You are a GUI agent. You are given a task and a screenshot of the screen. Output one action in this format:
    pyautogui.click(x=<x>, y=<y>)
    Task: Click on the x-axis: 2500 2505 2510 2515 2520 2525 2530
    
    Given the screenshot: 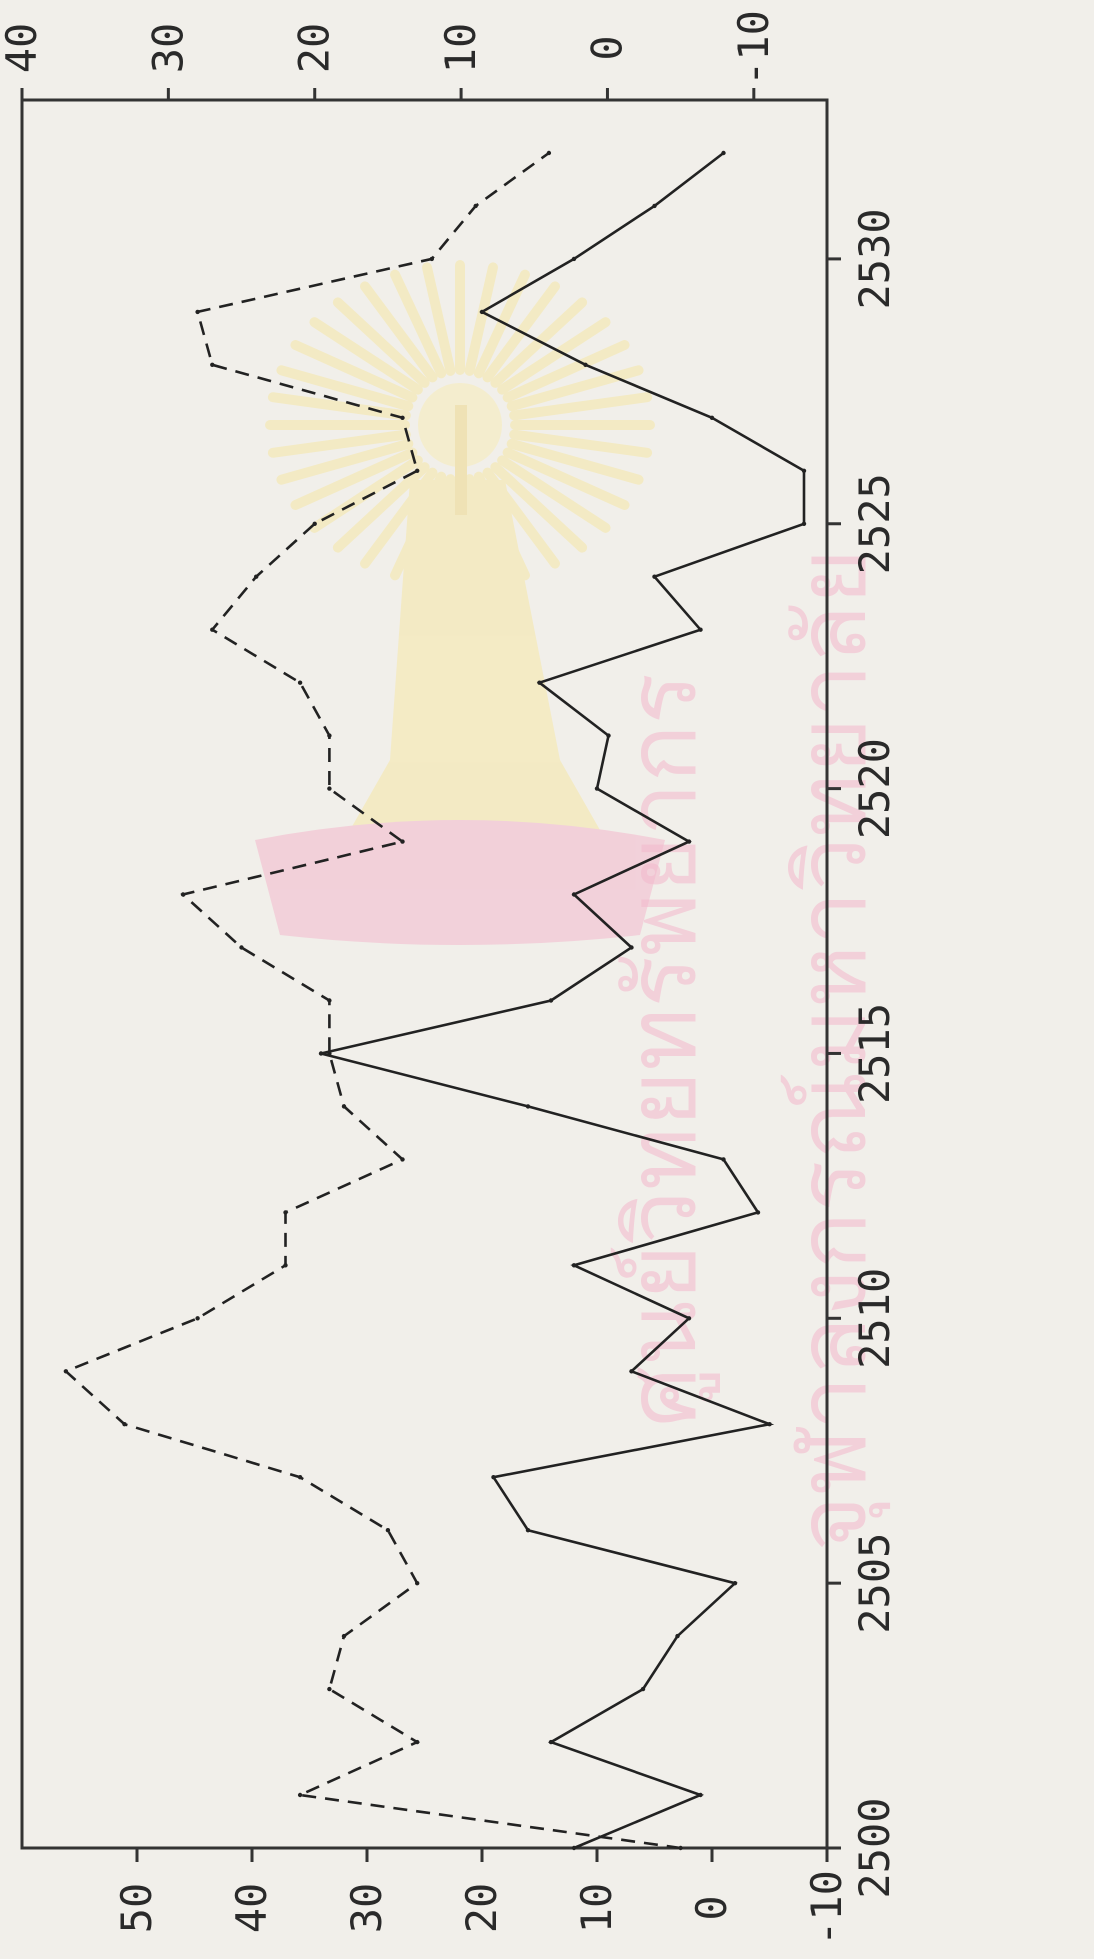 What is the action you would take?
    pyautogui.click(x=863, y=1053)
    